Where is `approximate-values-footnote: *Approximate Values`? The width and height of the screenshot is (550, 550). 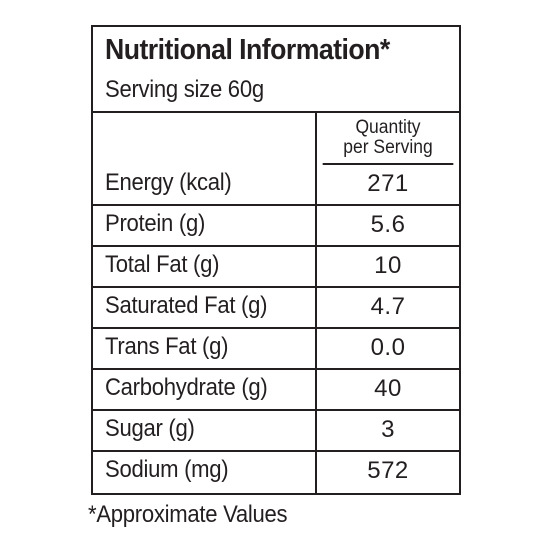
approximate-values-footnote: *Approximate Values is located at coordinates (188, 514).